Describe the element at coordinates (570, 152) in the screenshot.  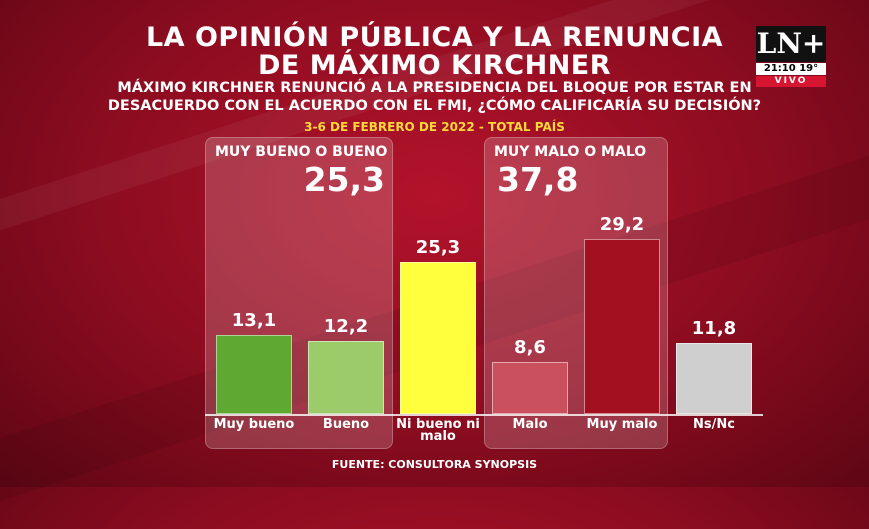
I see `group-label-negative: MUY MALO O MALO` at that location.